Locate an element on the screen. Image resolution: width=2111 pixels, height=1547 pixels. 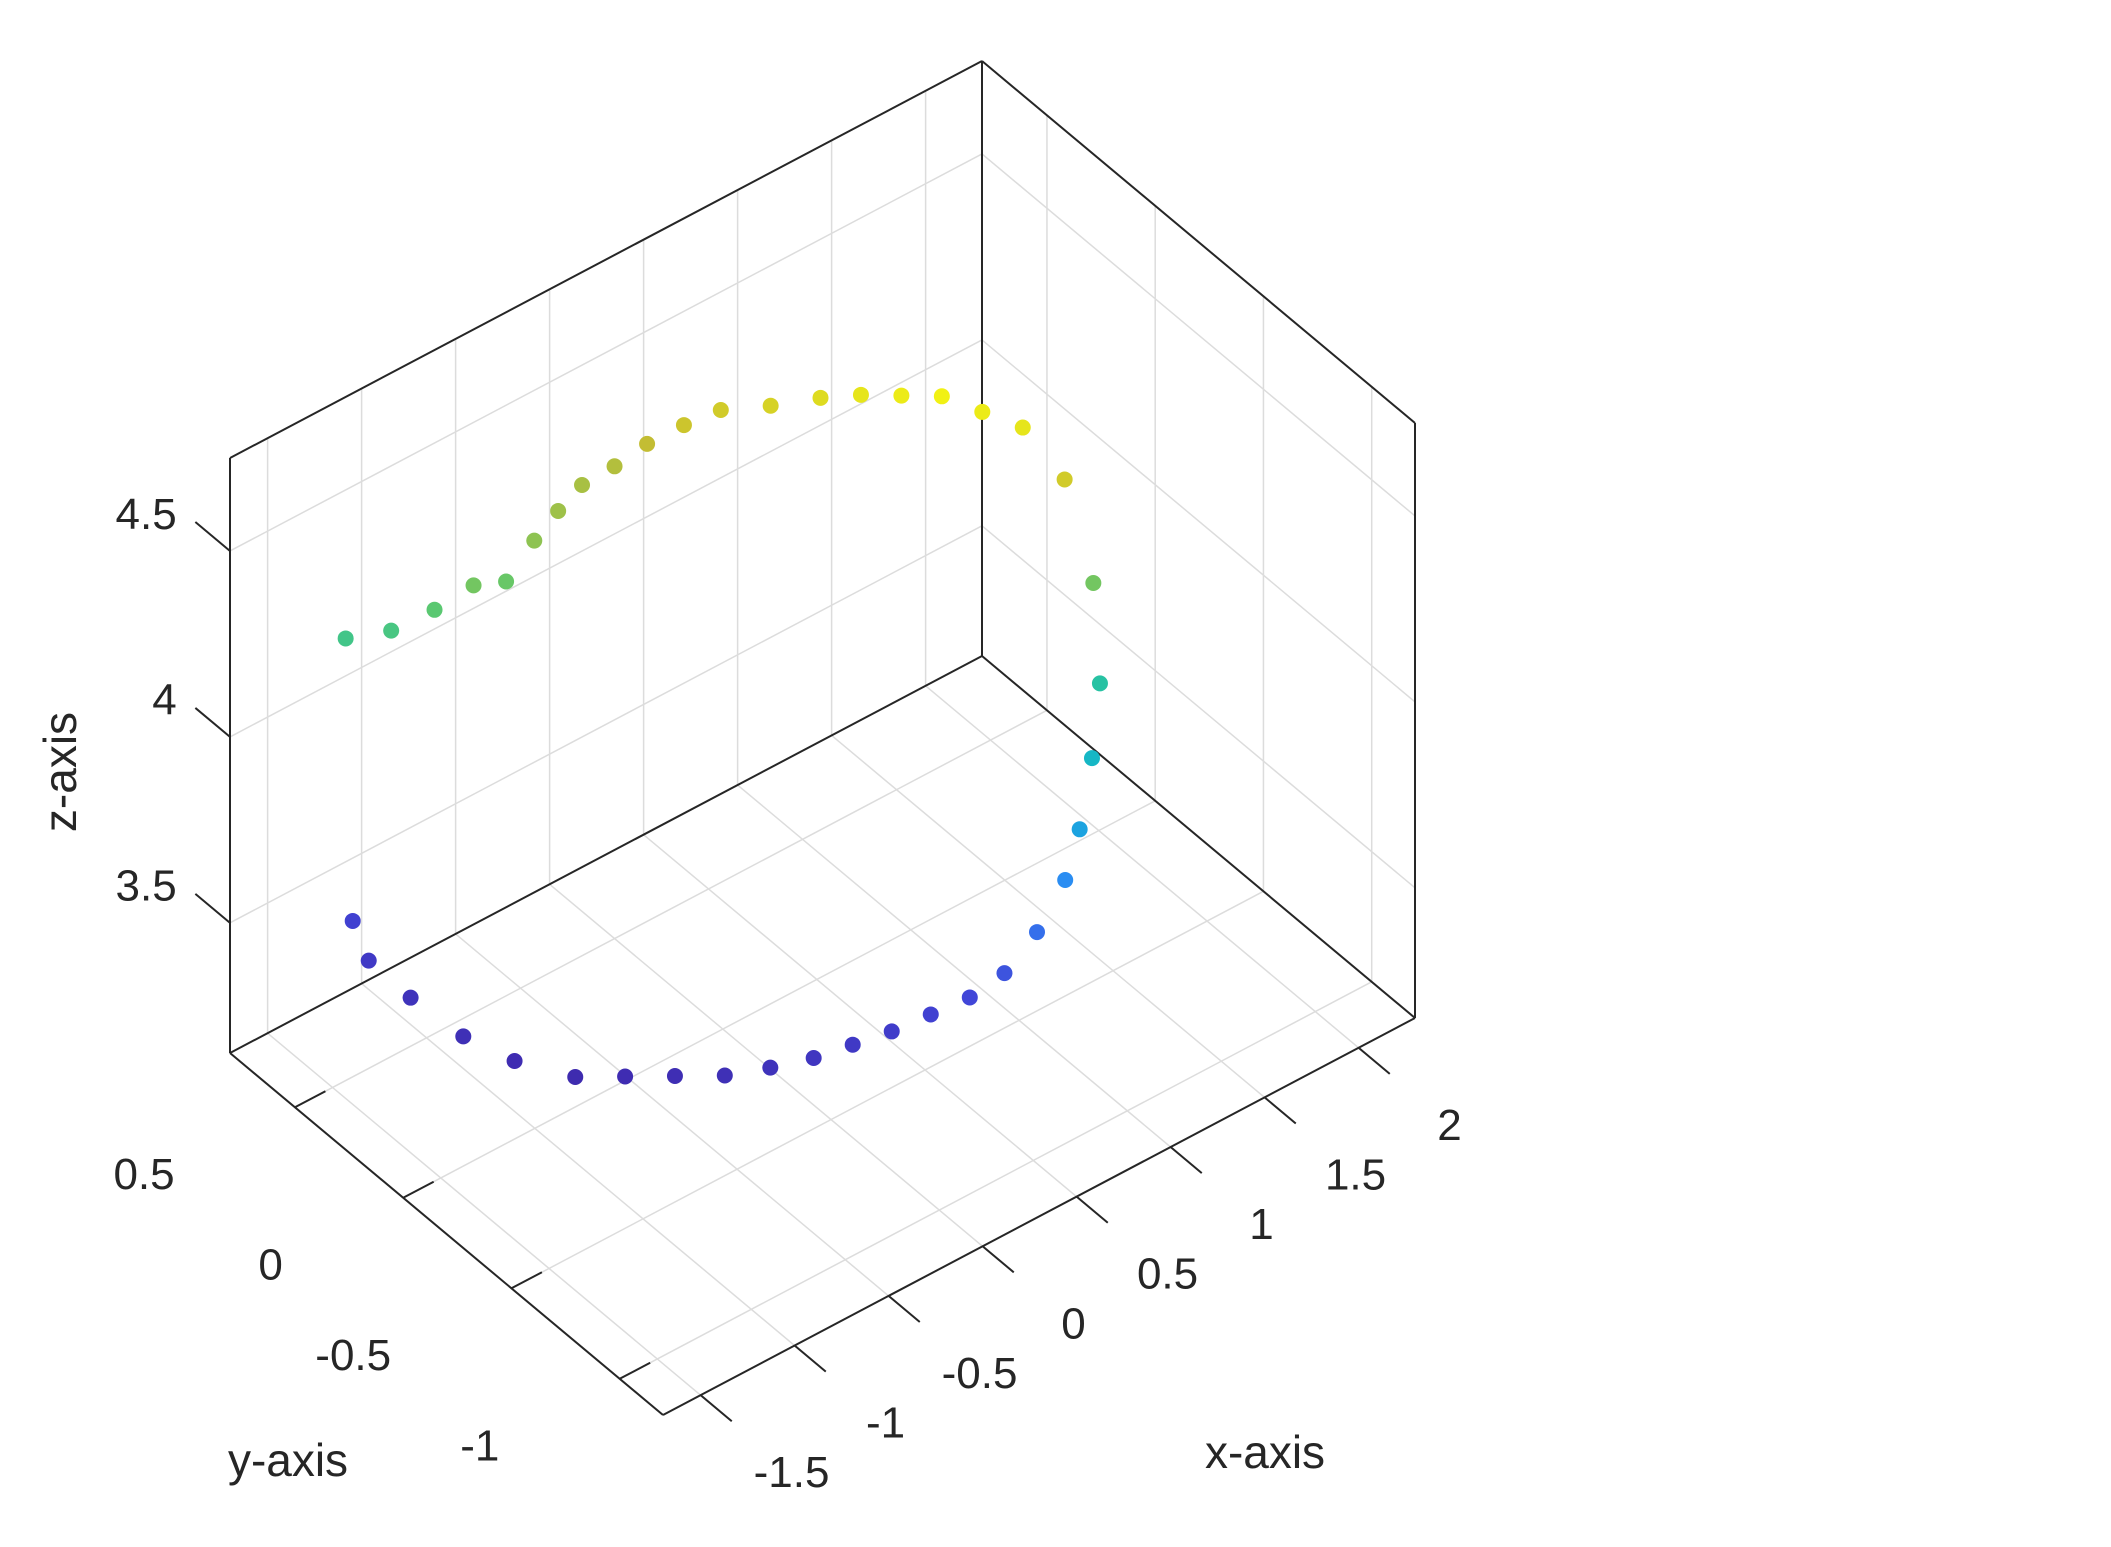
x-tick-label: -0.5 is located at coordinates (980, 1373).